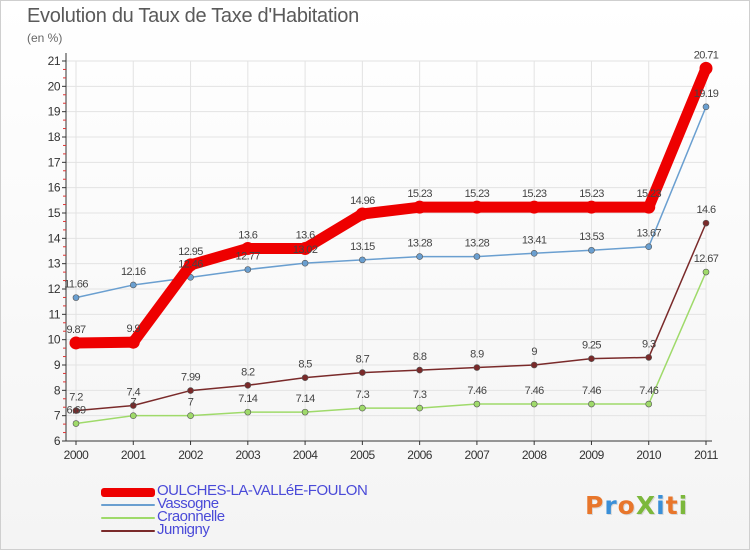 This screenshot has width=750, height=550. I want to click on x-tick-label: 2001, so click(134, 455).